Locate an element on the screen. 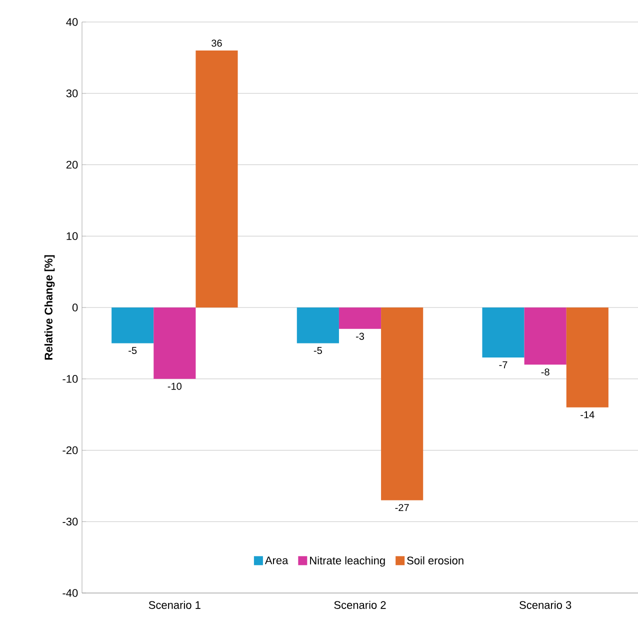 Image resolution: width=638 pixels, height=621 pixels. data-label: 36 is located at coordinates (217, 43).